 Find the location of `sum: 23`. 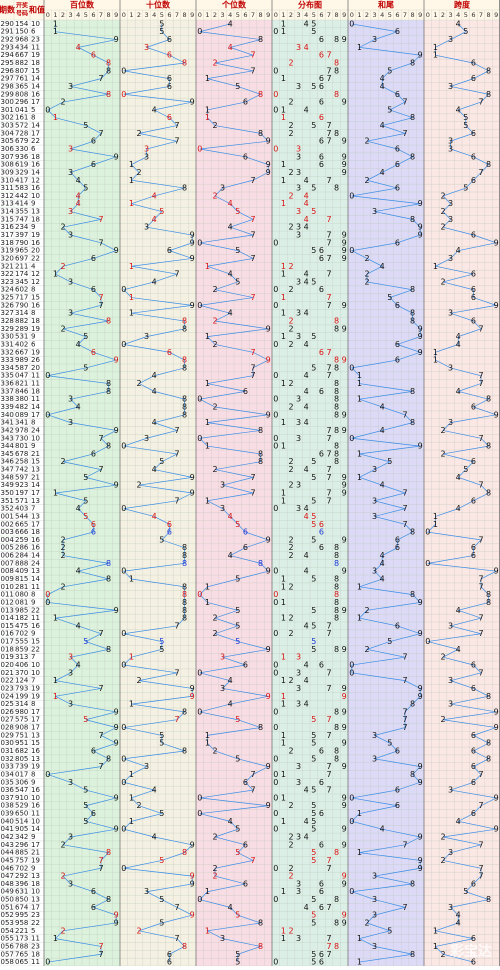

sum: 23 is located at coordinates (35, 946).